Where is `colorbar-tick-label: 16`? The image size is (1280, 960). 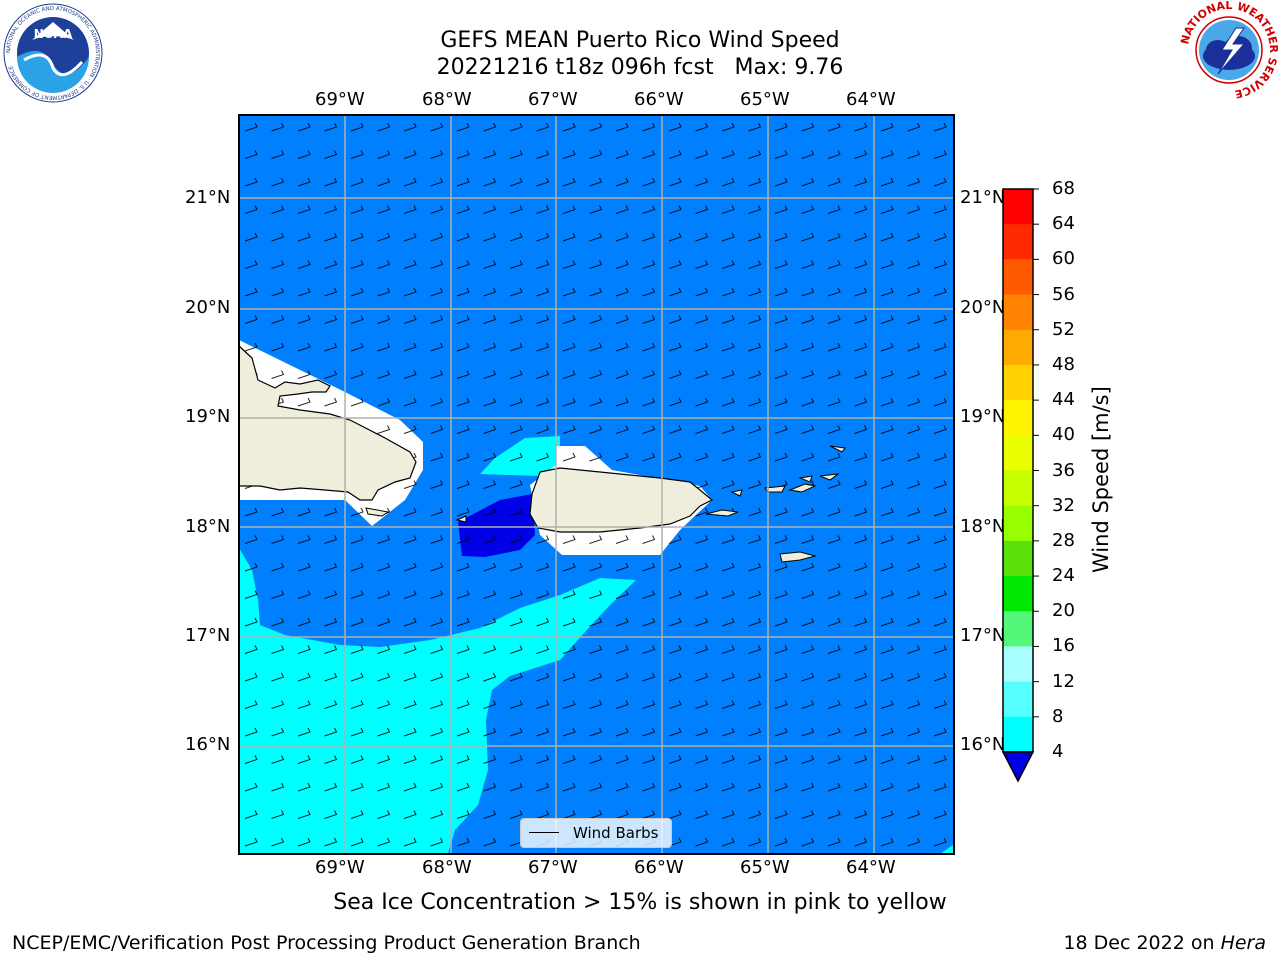 colorbar-tick-label: 16 is located at coordinates (1063, 646).